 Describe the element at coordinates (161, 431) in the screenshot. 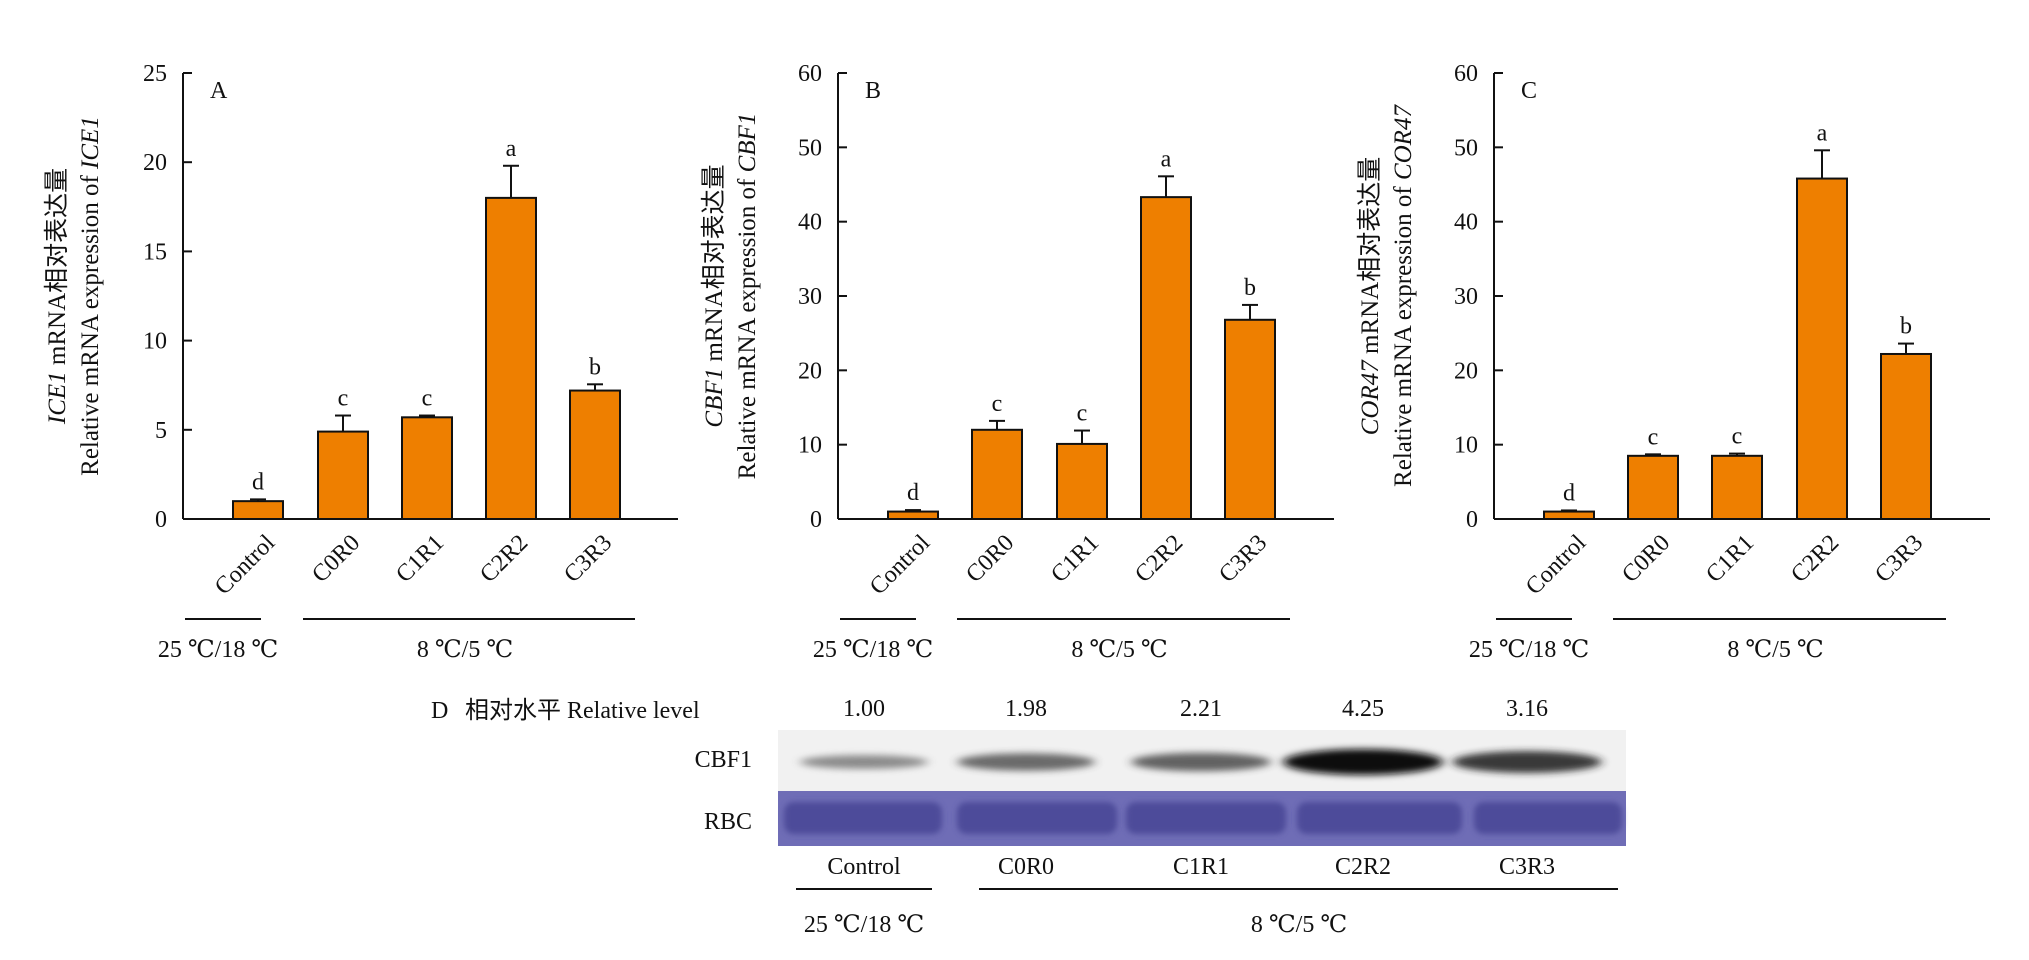

I see `y-tick-label: 5` at that location.